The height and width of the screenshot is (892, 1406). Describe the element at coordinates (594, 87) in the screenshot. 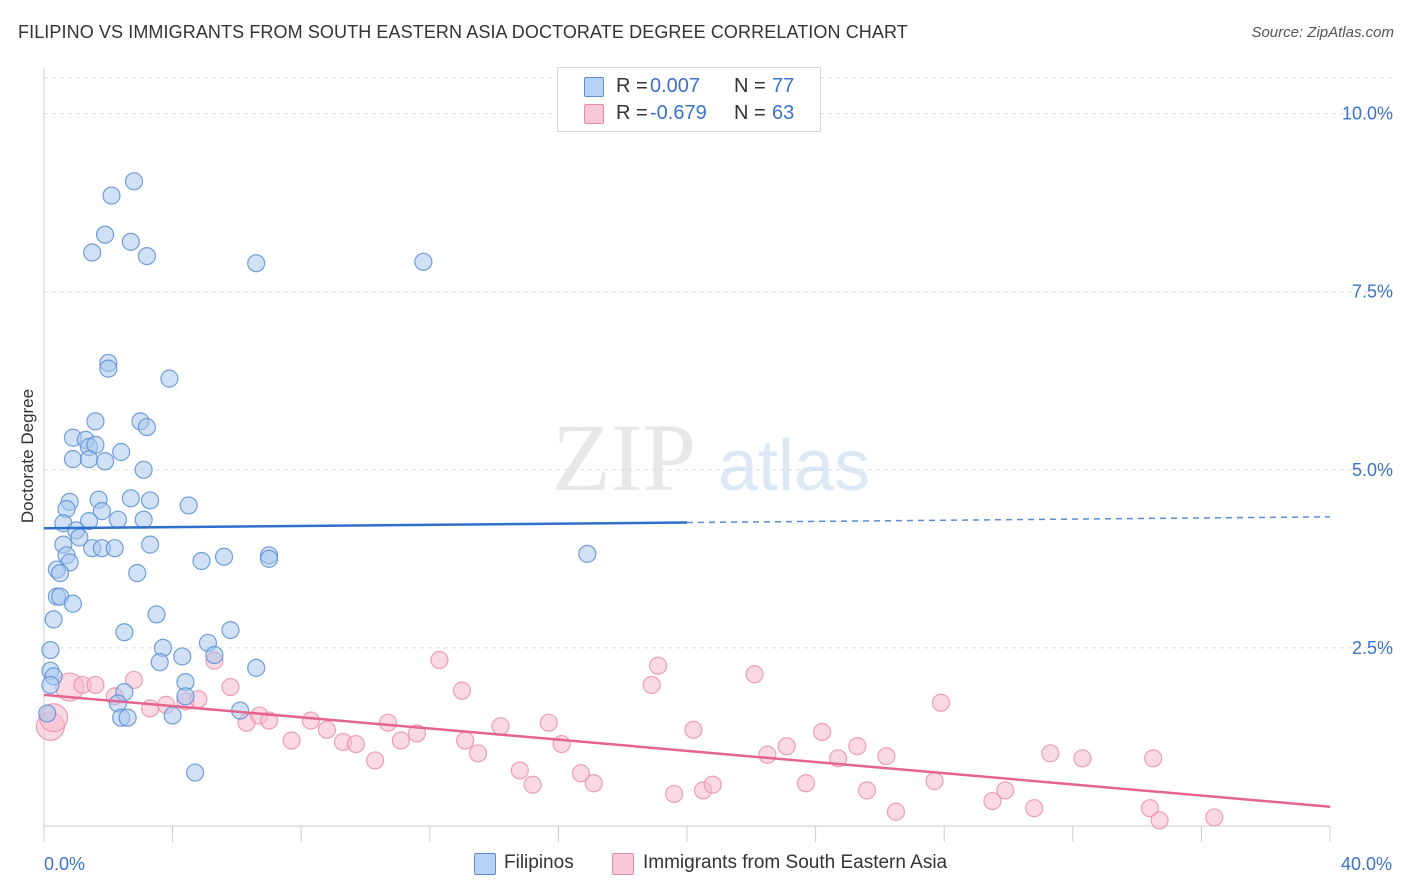

I see `legend-swatch-blue` at that location.